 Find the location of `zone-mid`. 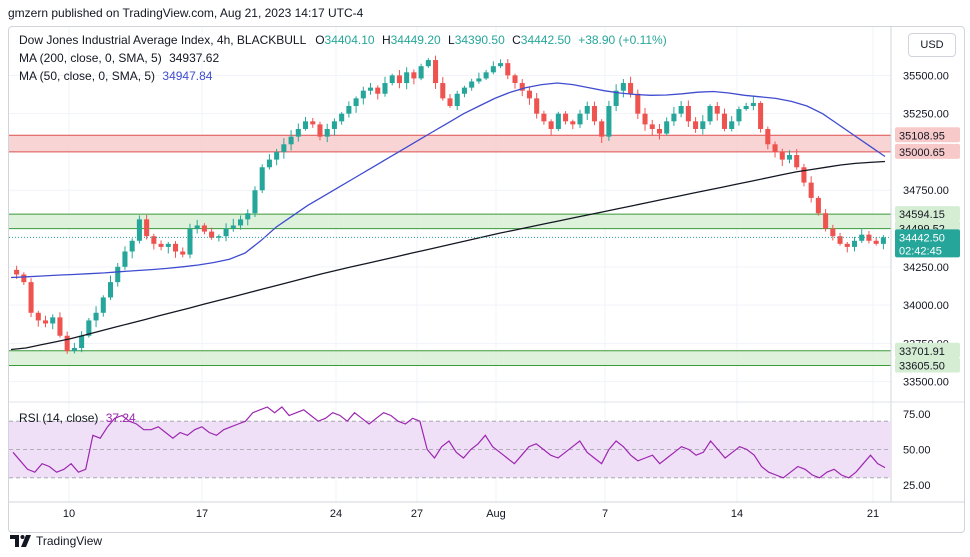

zone-mid is located at coordinates (450, 221).